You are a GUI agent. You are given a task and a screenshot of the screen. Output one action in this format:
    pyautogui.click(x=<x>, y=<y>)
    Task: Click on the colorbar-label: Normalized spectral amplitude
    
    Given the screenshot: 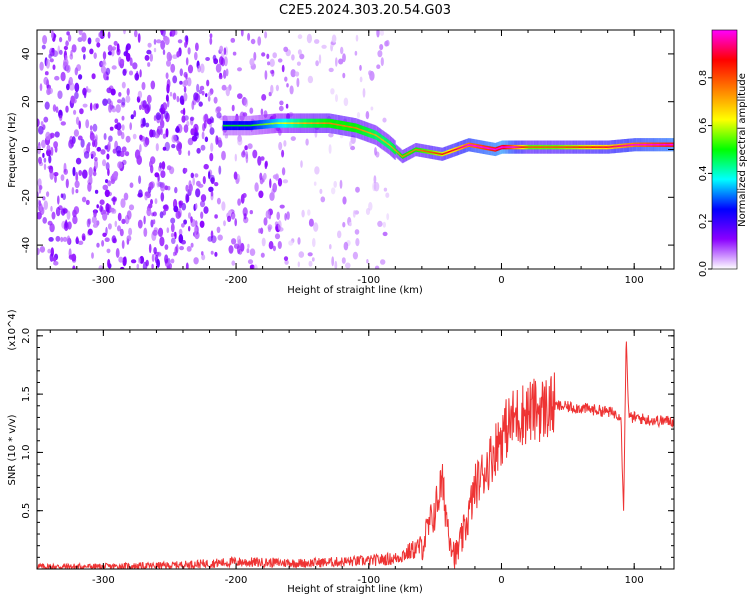 What is the action you would take?
    pyautogui.click(x=742, y=150)
    